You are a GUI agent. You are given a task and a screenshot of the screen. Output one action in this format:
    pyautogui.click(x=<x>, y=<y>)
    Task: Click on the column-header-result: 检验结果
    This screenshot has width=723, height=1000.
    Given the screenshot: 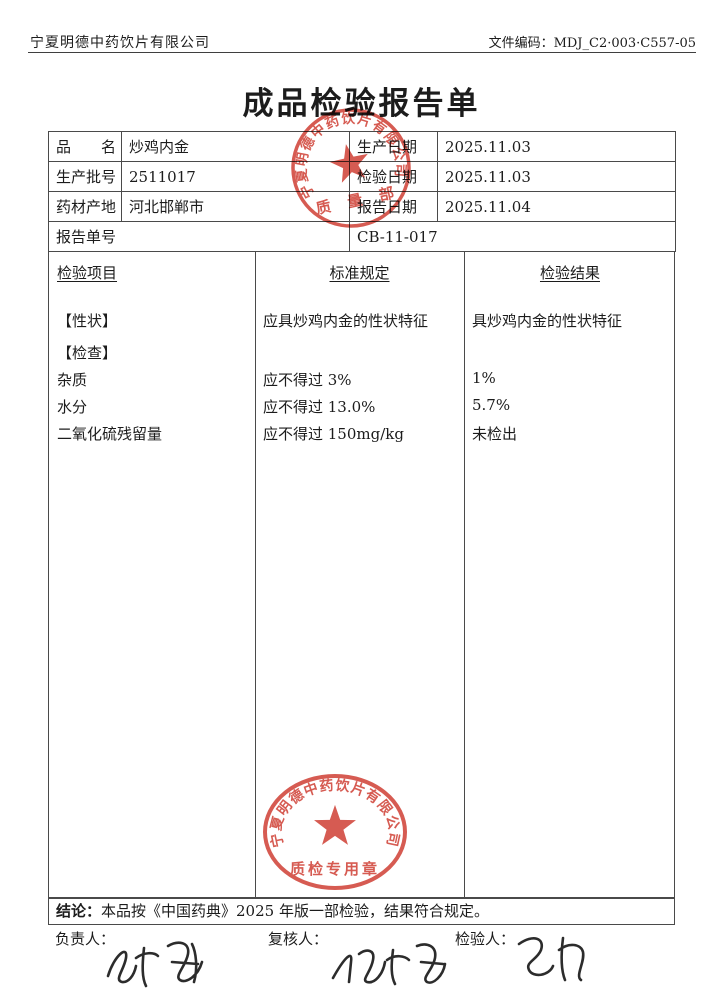 What is the action you would take?
    pyautogui.click(x=569, y=273)
    